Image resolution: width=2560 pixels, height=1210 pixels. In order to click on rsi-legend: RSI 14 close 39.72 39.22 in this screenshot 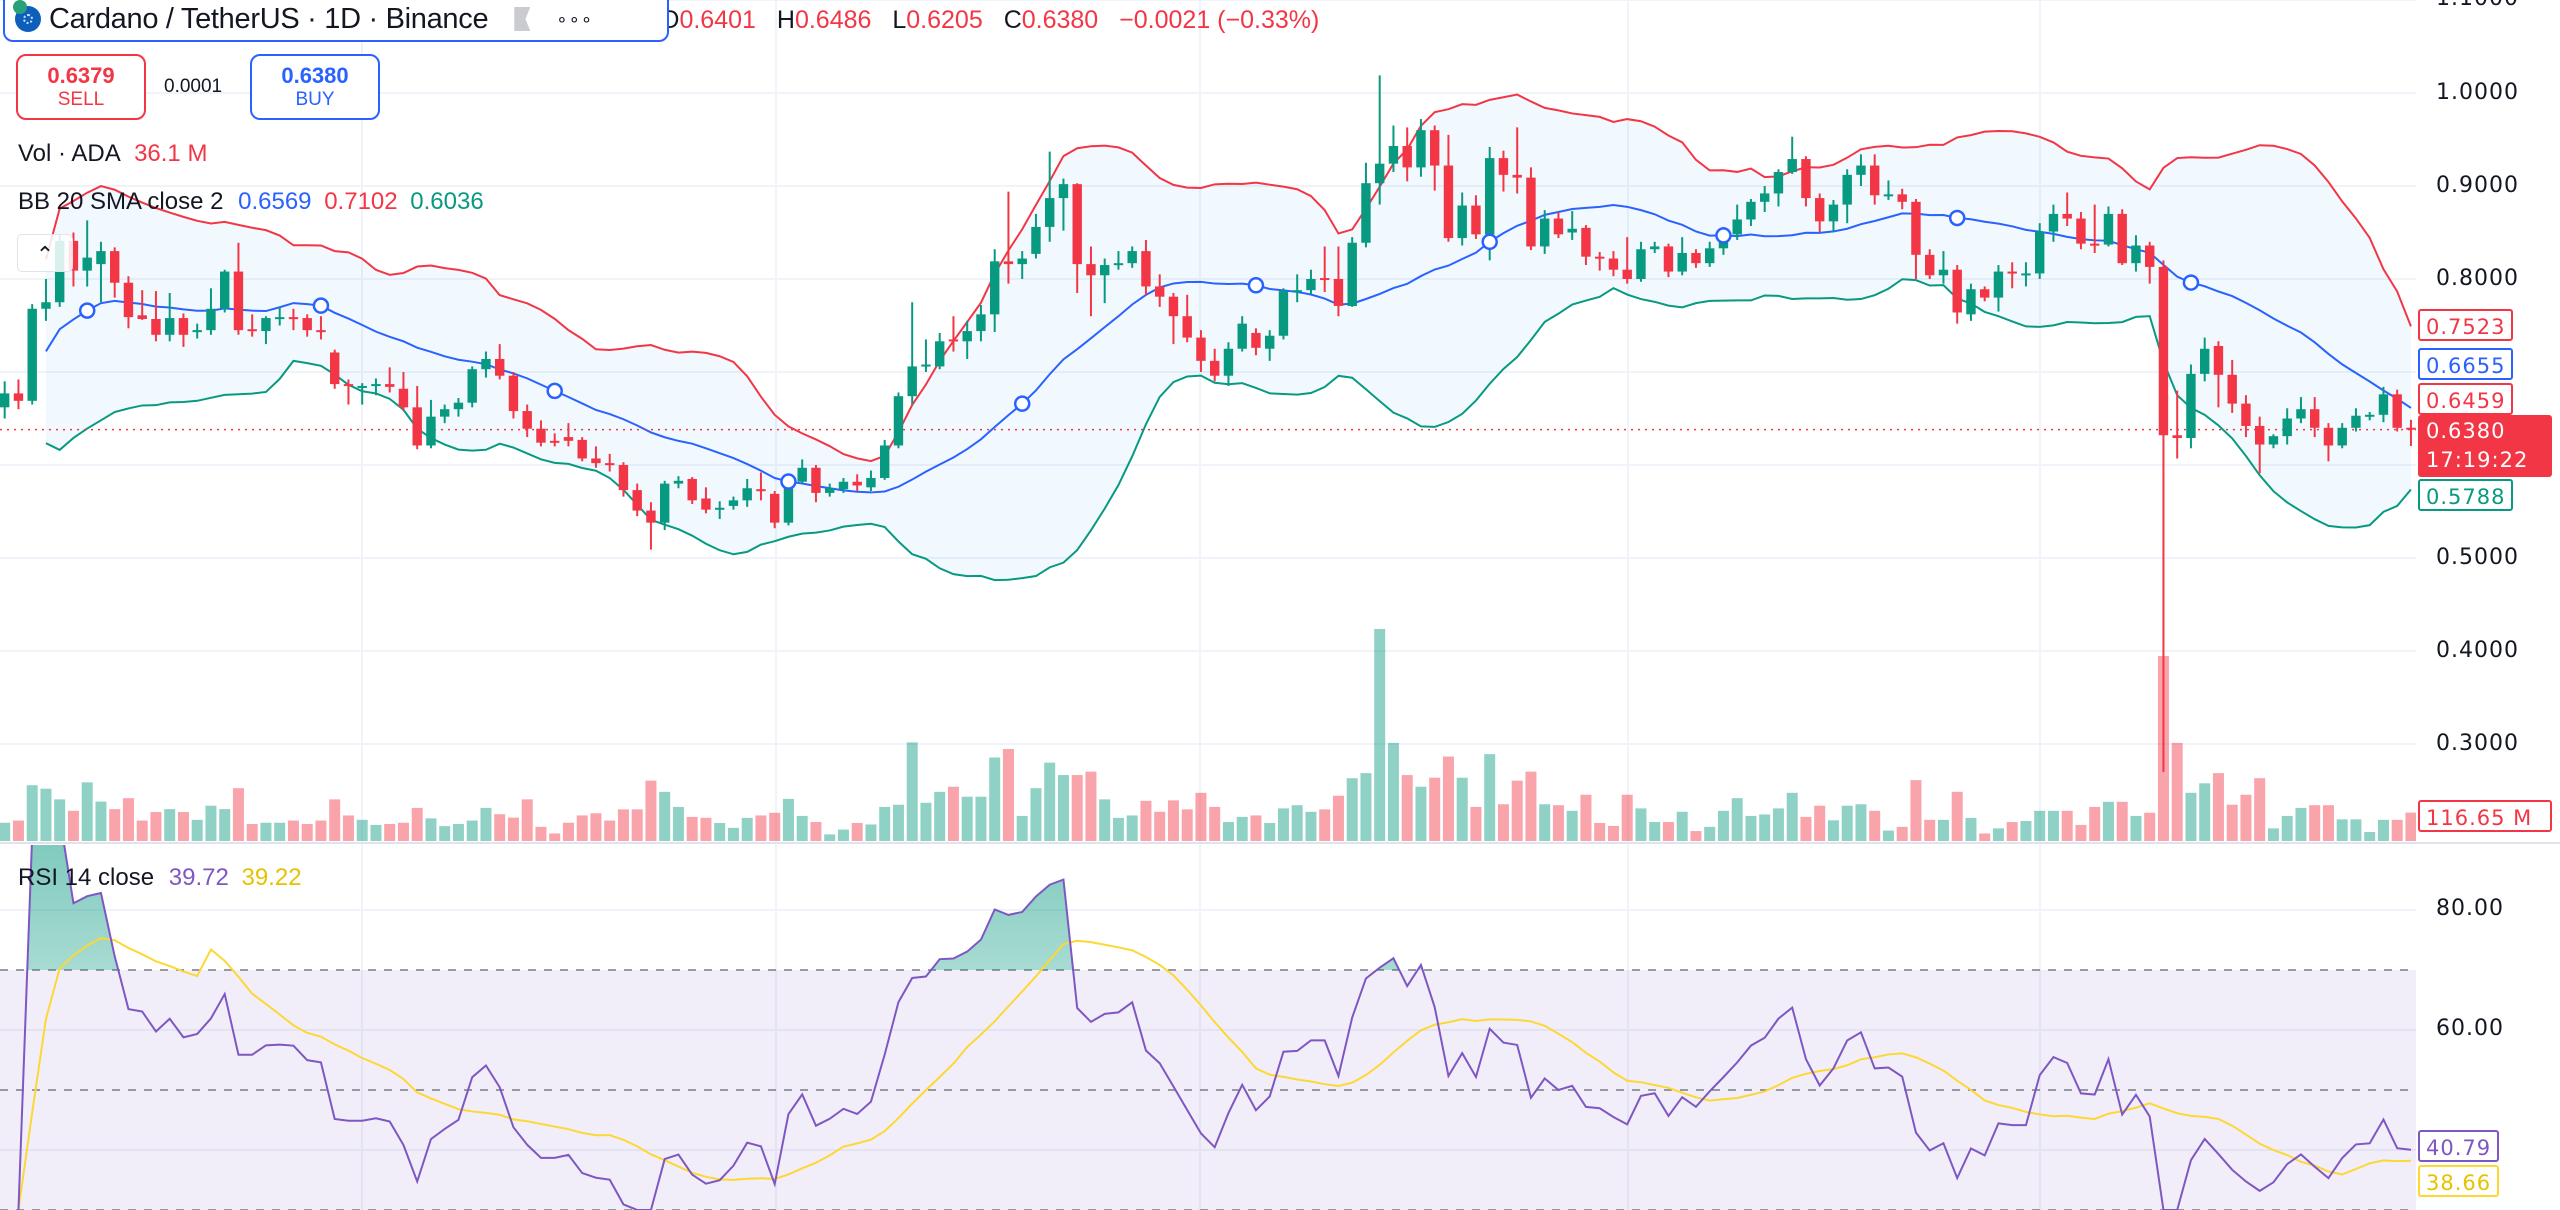, I will do `click(160, 878)`.